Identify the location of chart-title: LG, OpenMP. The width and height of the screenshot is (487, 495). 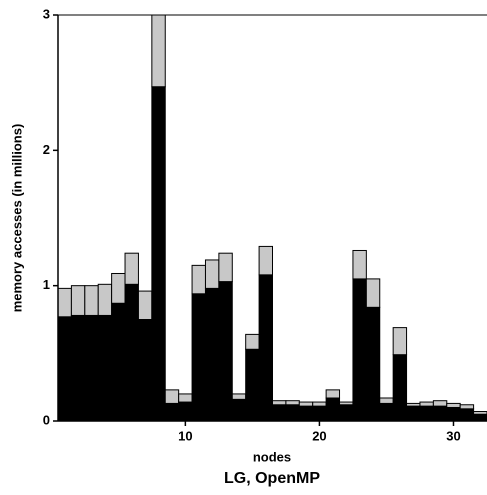
(272, 478).